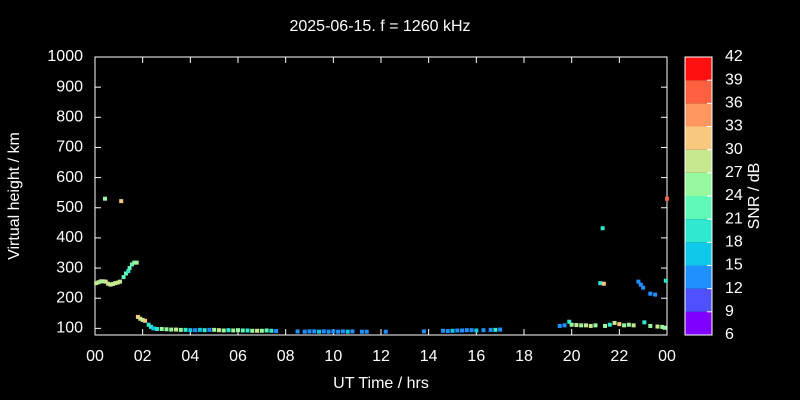  Describe the element at coordinates (734, 79) in the screenshot. I see `colorbar-tick-label: 39` at that location.